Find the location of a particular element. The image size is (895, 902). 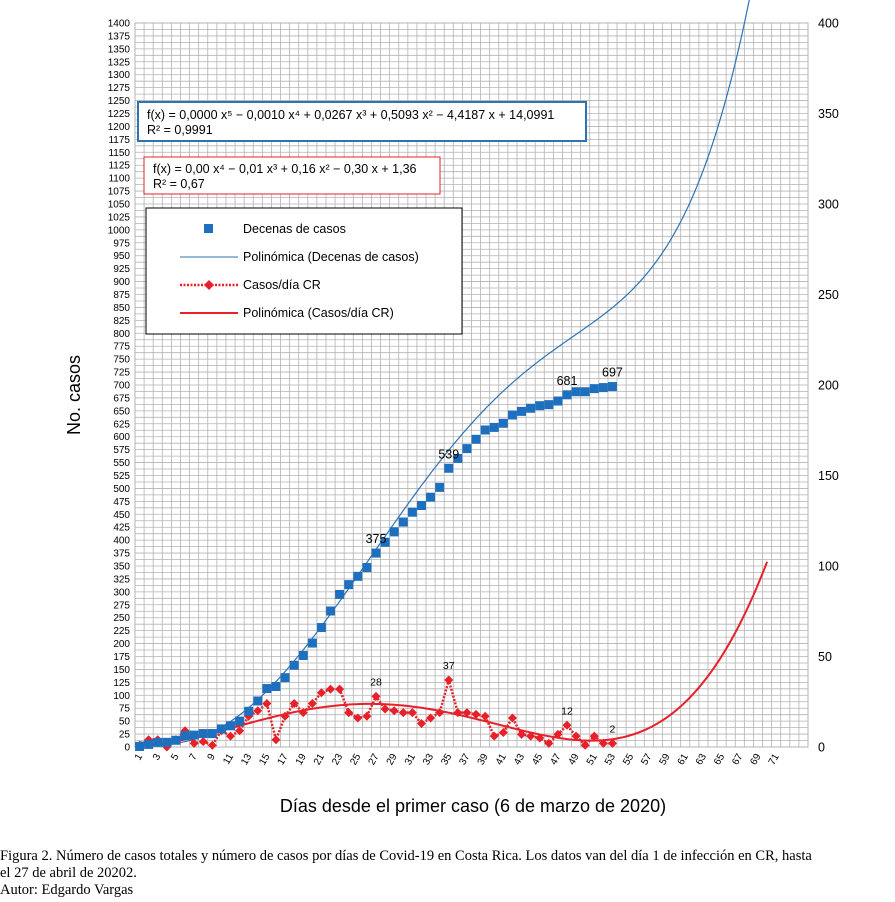

y-left-tick-label: 650 is located at coordinates (121, 411).